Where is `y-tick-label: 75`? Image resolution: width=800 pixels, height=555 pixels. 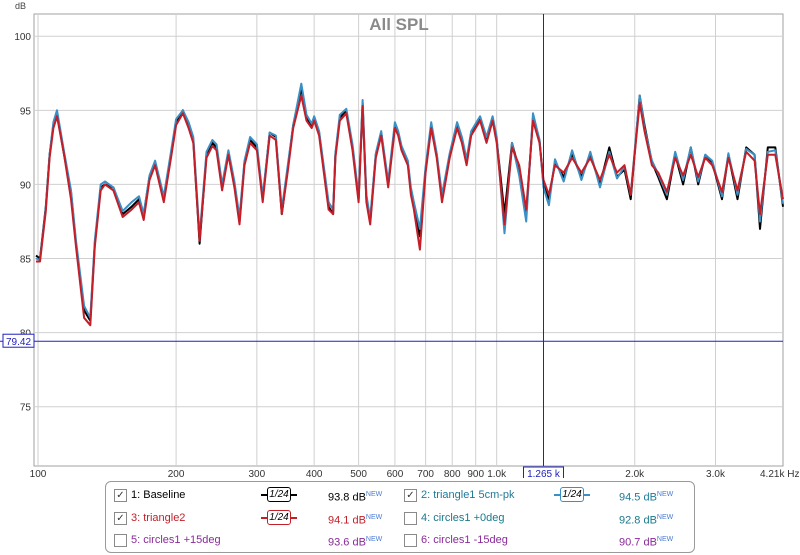 y-tick-label: 75 is located at coordinates (26, 408).